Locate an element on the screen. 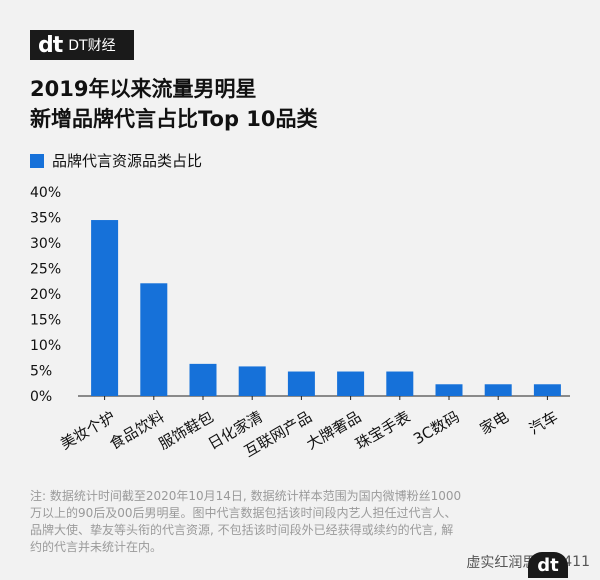 This screenshot has height=580, width=600. y-tick-label: 35% is located at coordinates (45, 219).